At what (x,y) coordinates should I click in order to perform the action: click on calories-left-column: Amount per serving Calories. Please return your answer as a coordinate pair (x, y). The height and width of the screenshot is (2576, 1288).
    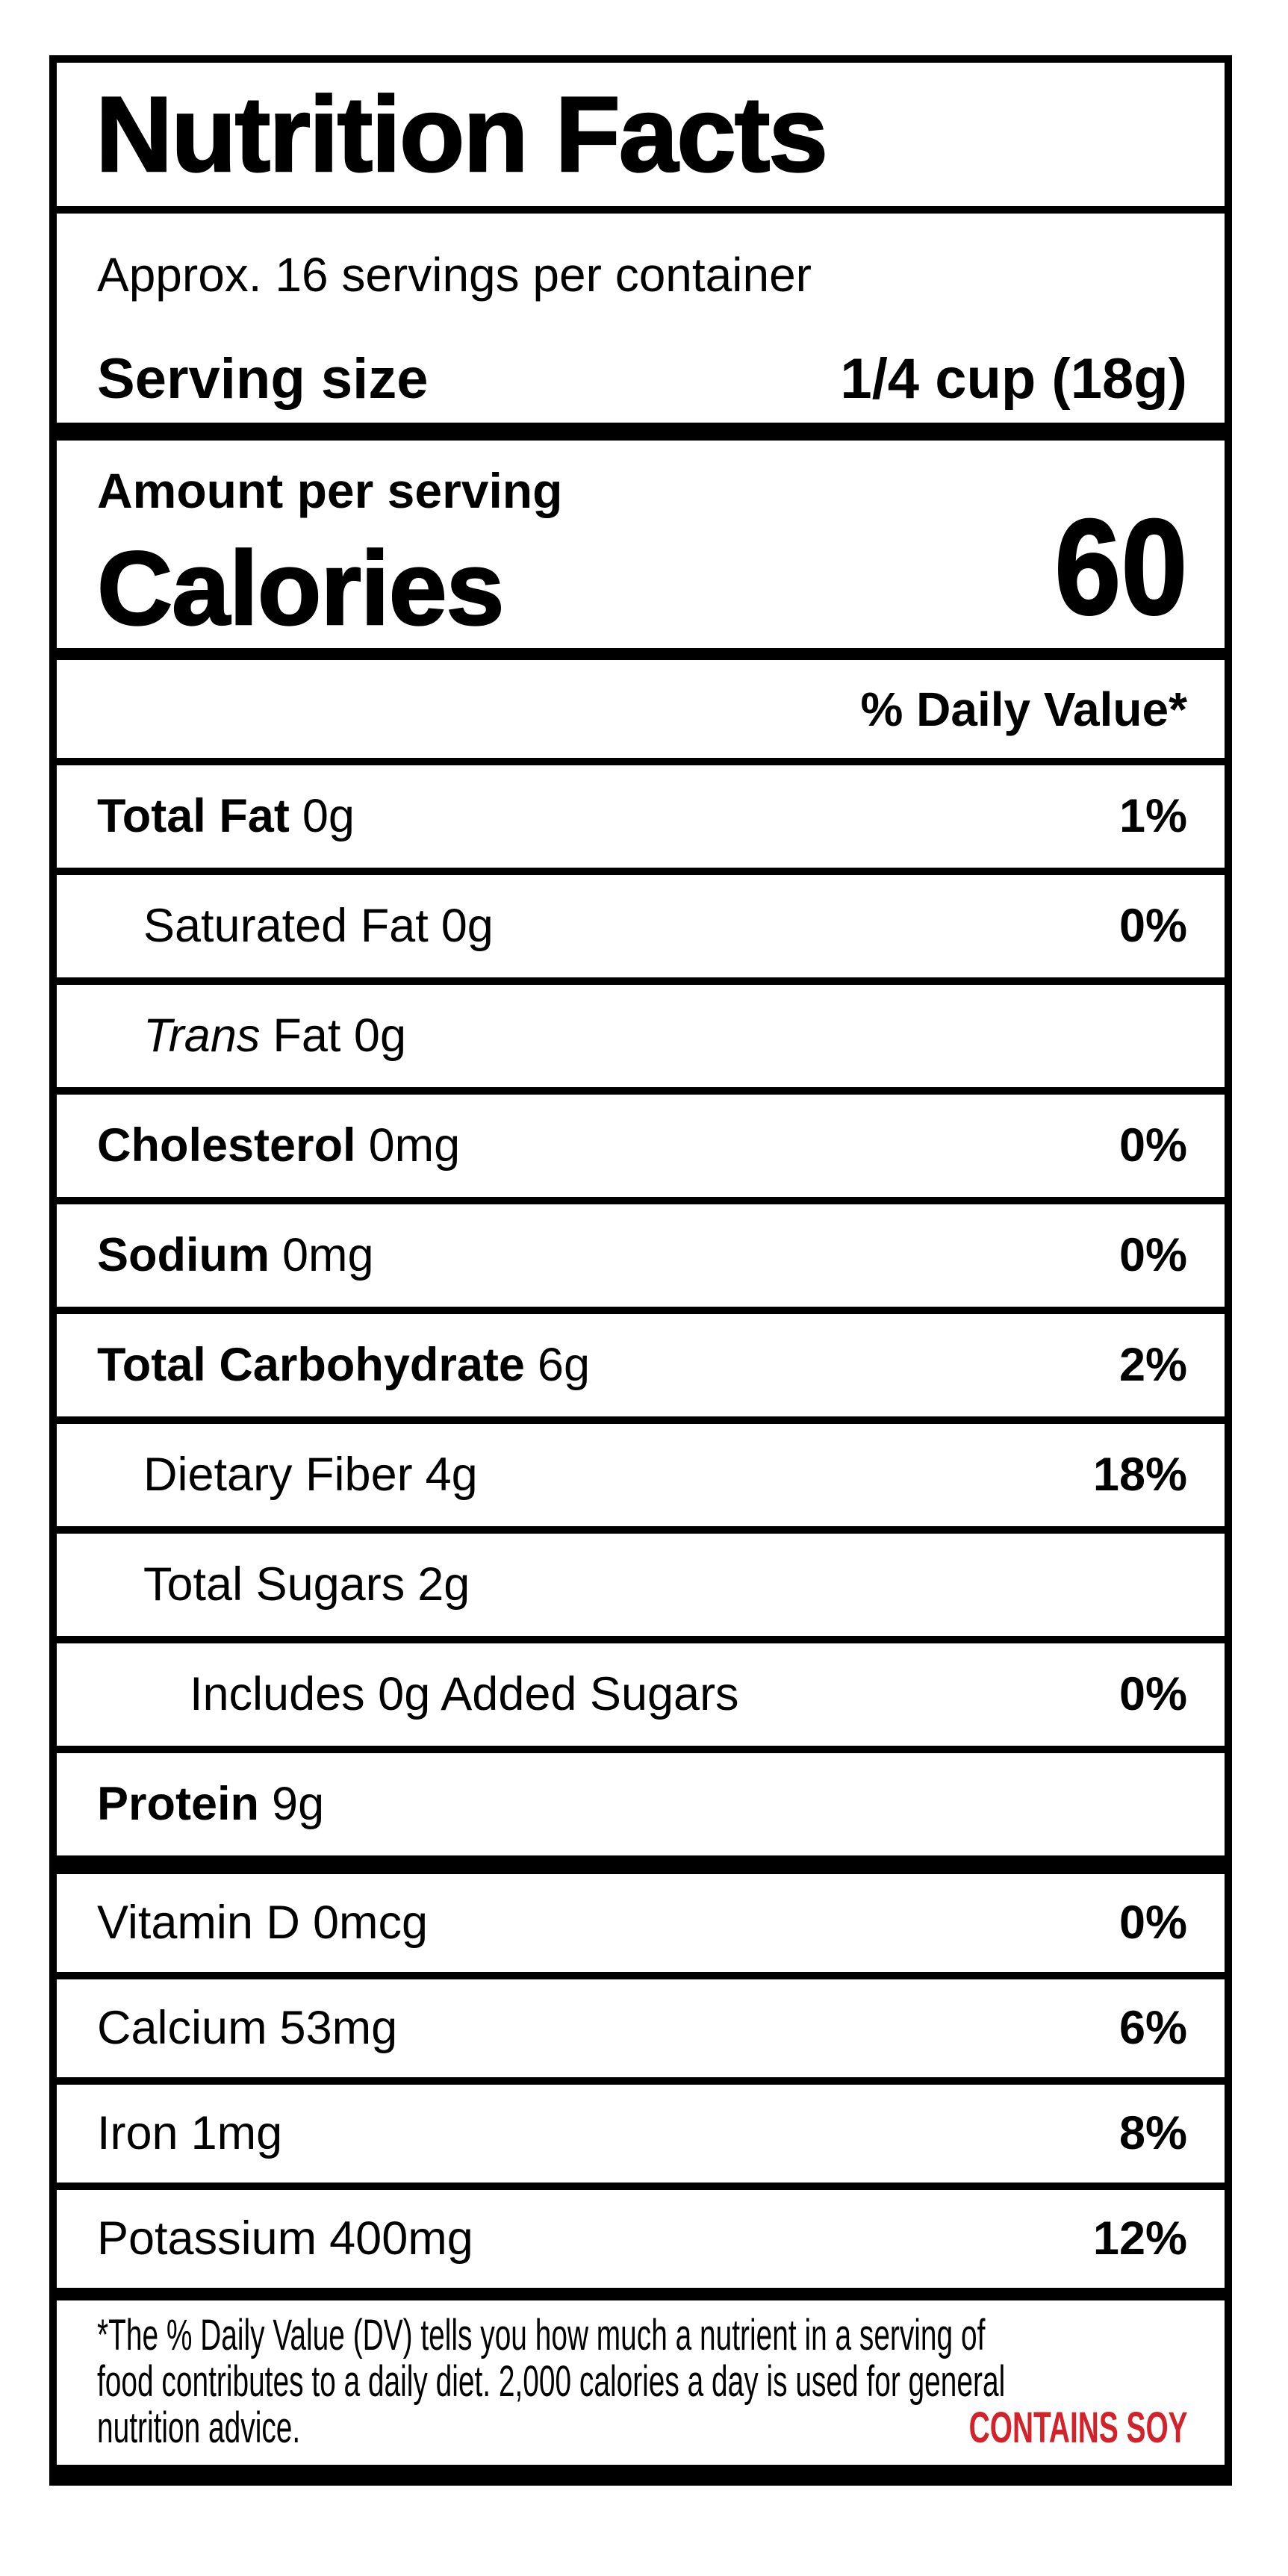
    Looking at the image, I should click on (329, 555).